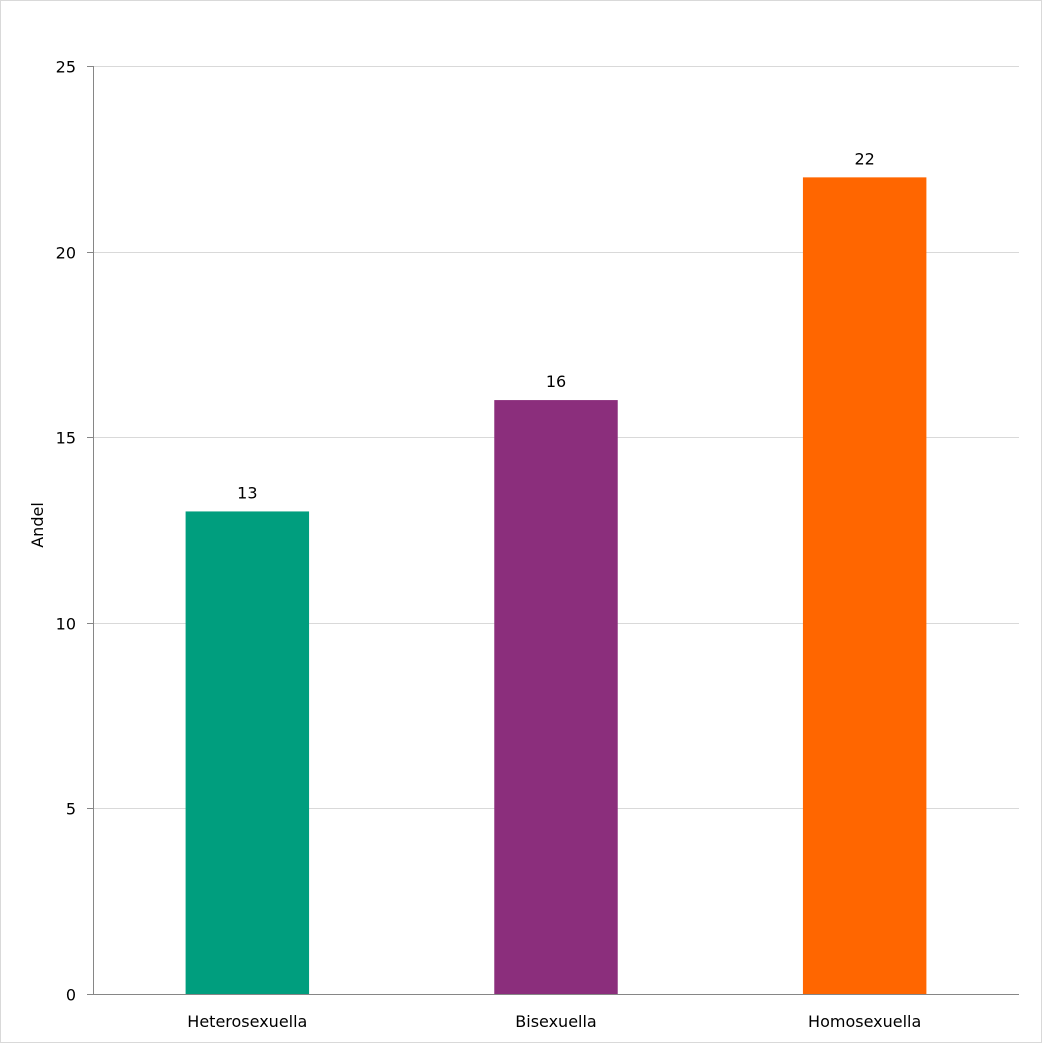  Describe the element at coordinates (864, 1021) in the screenshot. I see `x-tick-label: Homosexuella` at that location.